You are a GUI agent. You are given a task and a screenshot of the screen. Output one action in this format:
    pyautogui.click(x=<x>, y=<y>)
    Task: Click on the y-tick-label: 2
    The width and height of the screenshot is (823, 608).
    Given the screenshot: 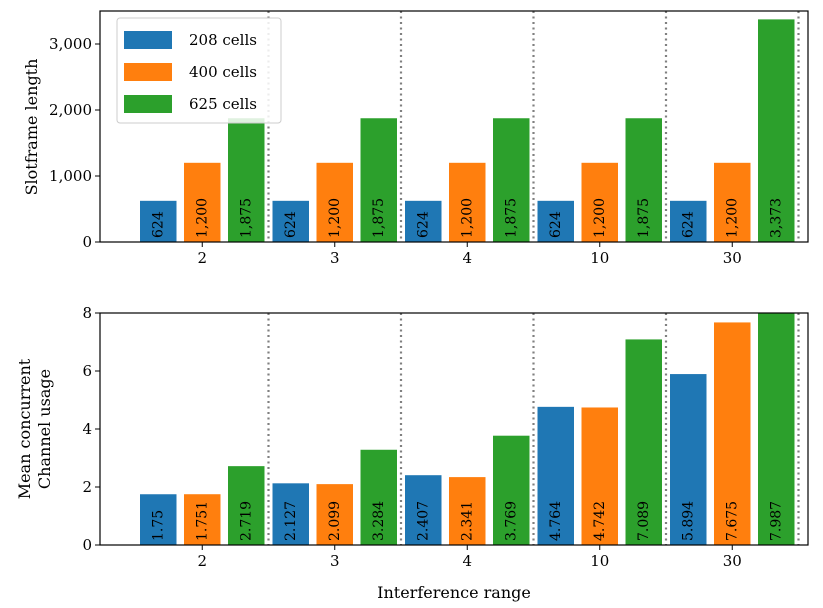 What is the action you would take?
    pyautogui.click(x=87, y=487)
    